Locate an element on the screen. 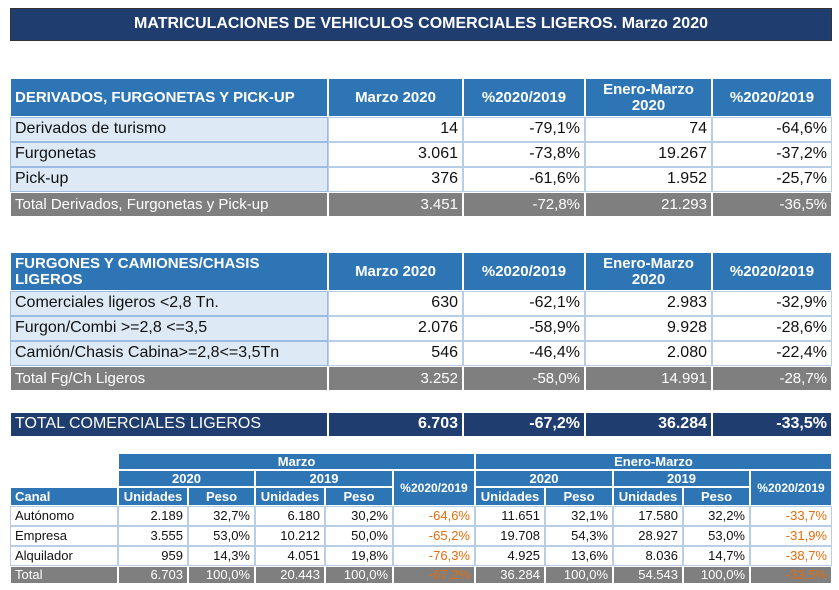 Image resolution: width=839 pixels, height=590 pixels. table-cell: 2.076 is located at coordinates (395, 328).